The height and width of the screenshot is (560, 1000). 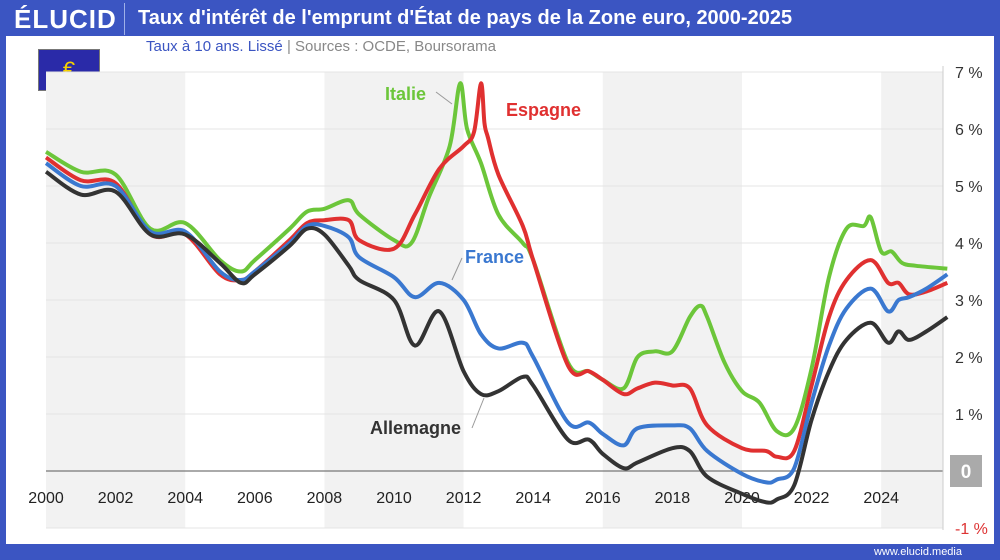 What do you see at coordinates (124, 19) in the screenshot?
I see `header-divider` at bounding box center [124, 19].